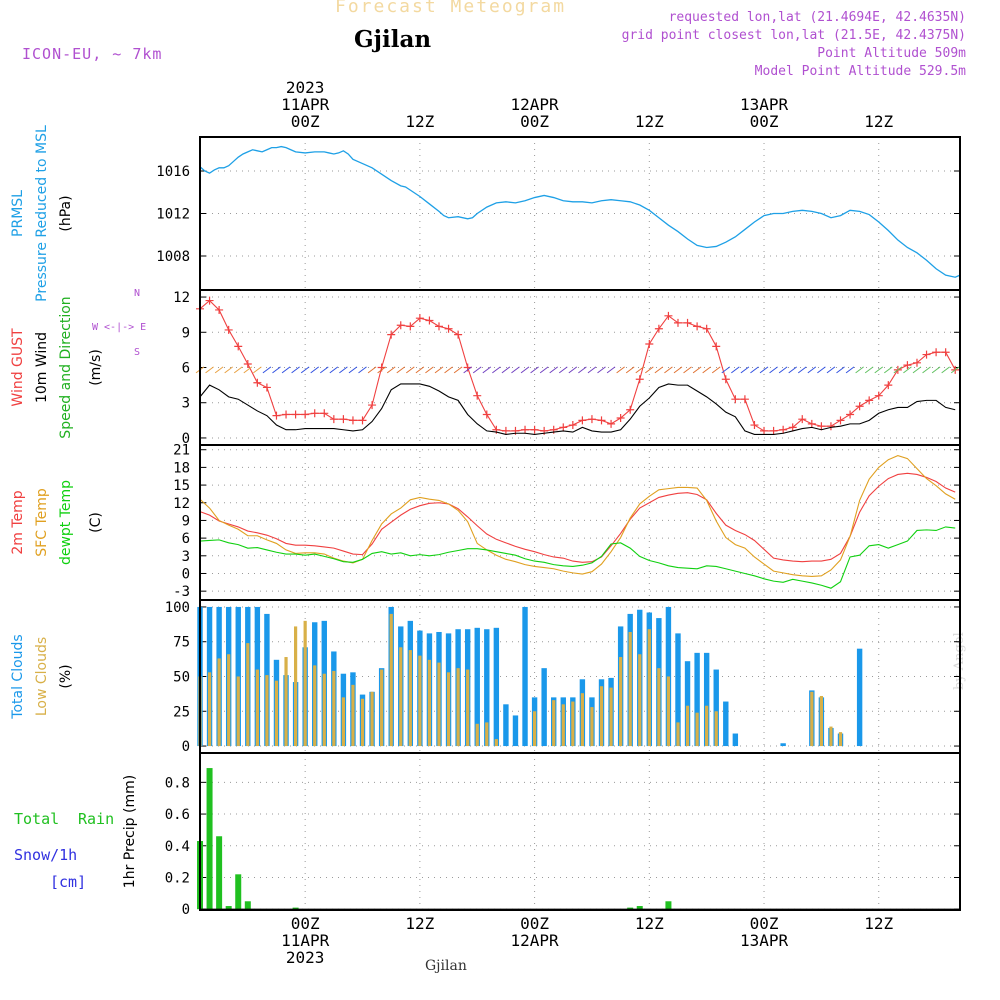 This screenshot has width=1000, height=1000. What do you see at coordinates (137, 293) in the screenshot?
I see `compass-n: N` at bounding box center [137, 293].